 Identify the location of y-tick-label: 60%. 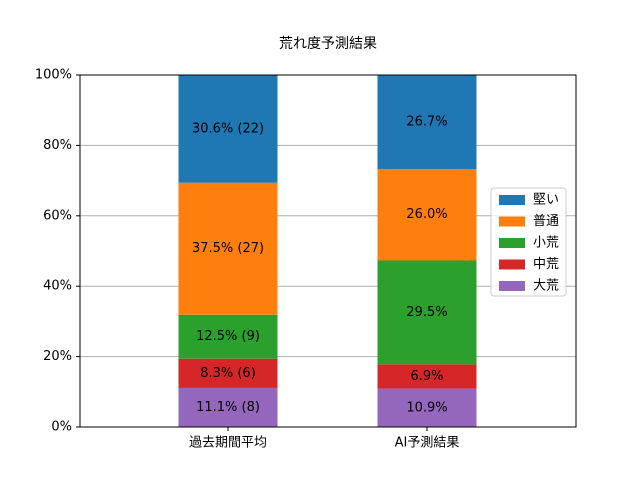
(57, 215).